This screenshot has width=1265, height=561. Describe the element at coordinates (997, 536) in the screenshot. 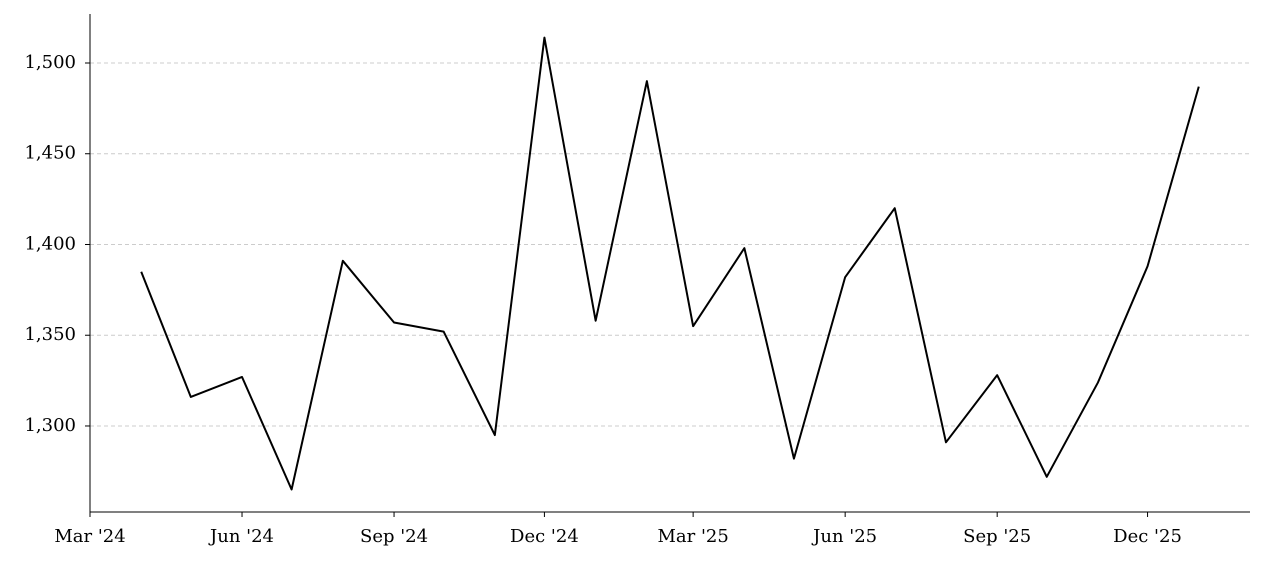

I see `x-tick-label: Sep '25` at that location.